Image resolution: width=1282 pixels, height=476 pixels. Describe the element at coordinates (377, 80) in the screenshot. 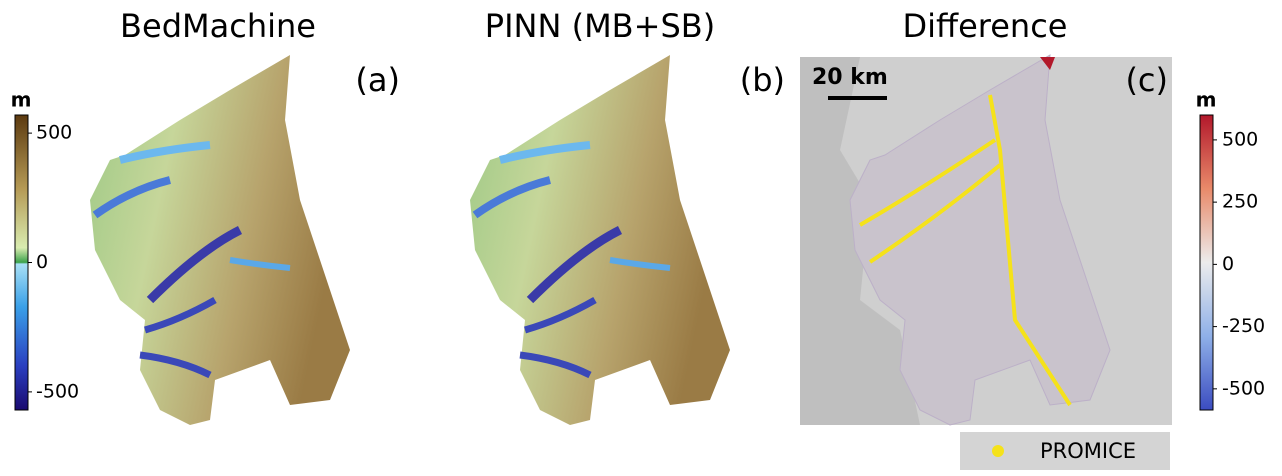

I see `panel-label: (a)` at that location.